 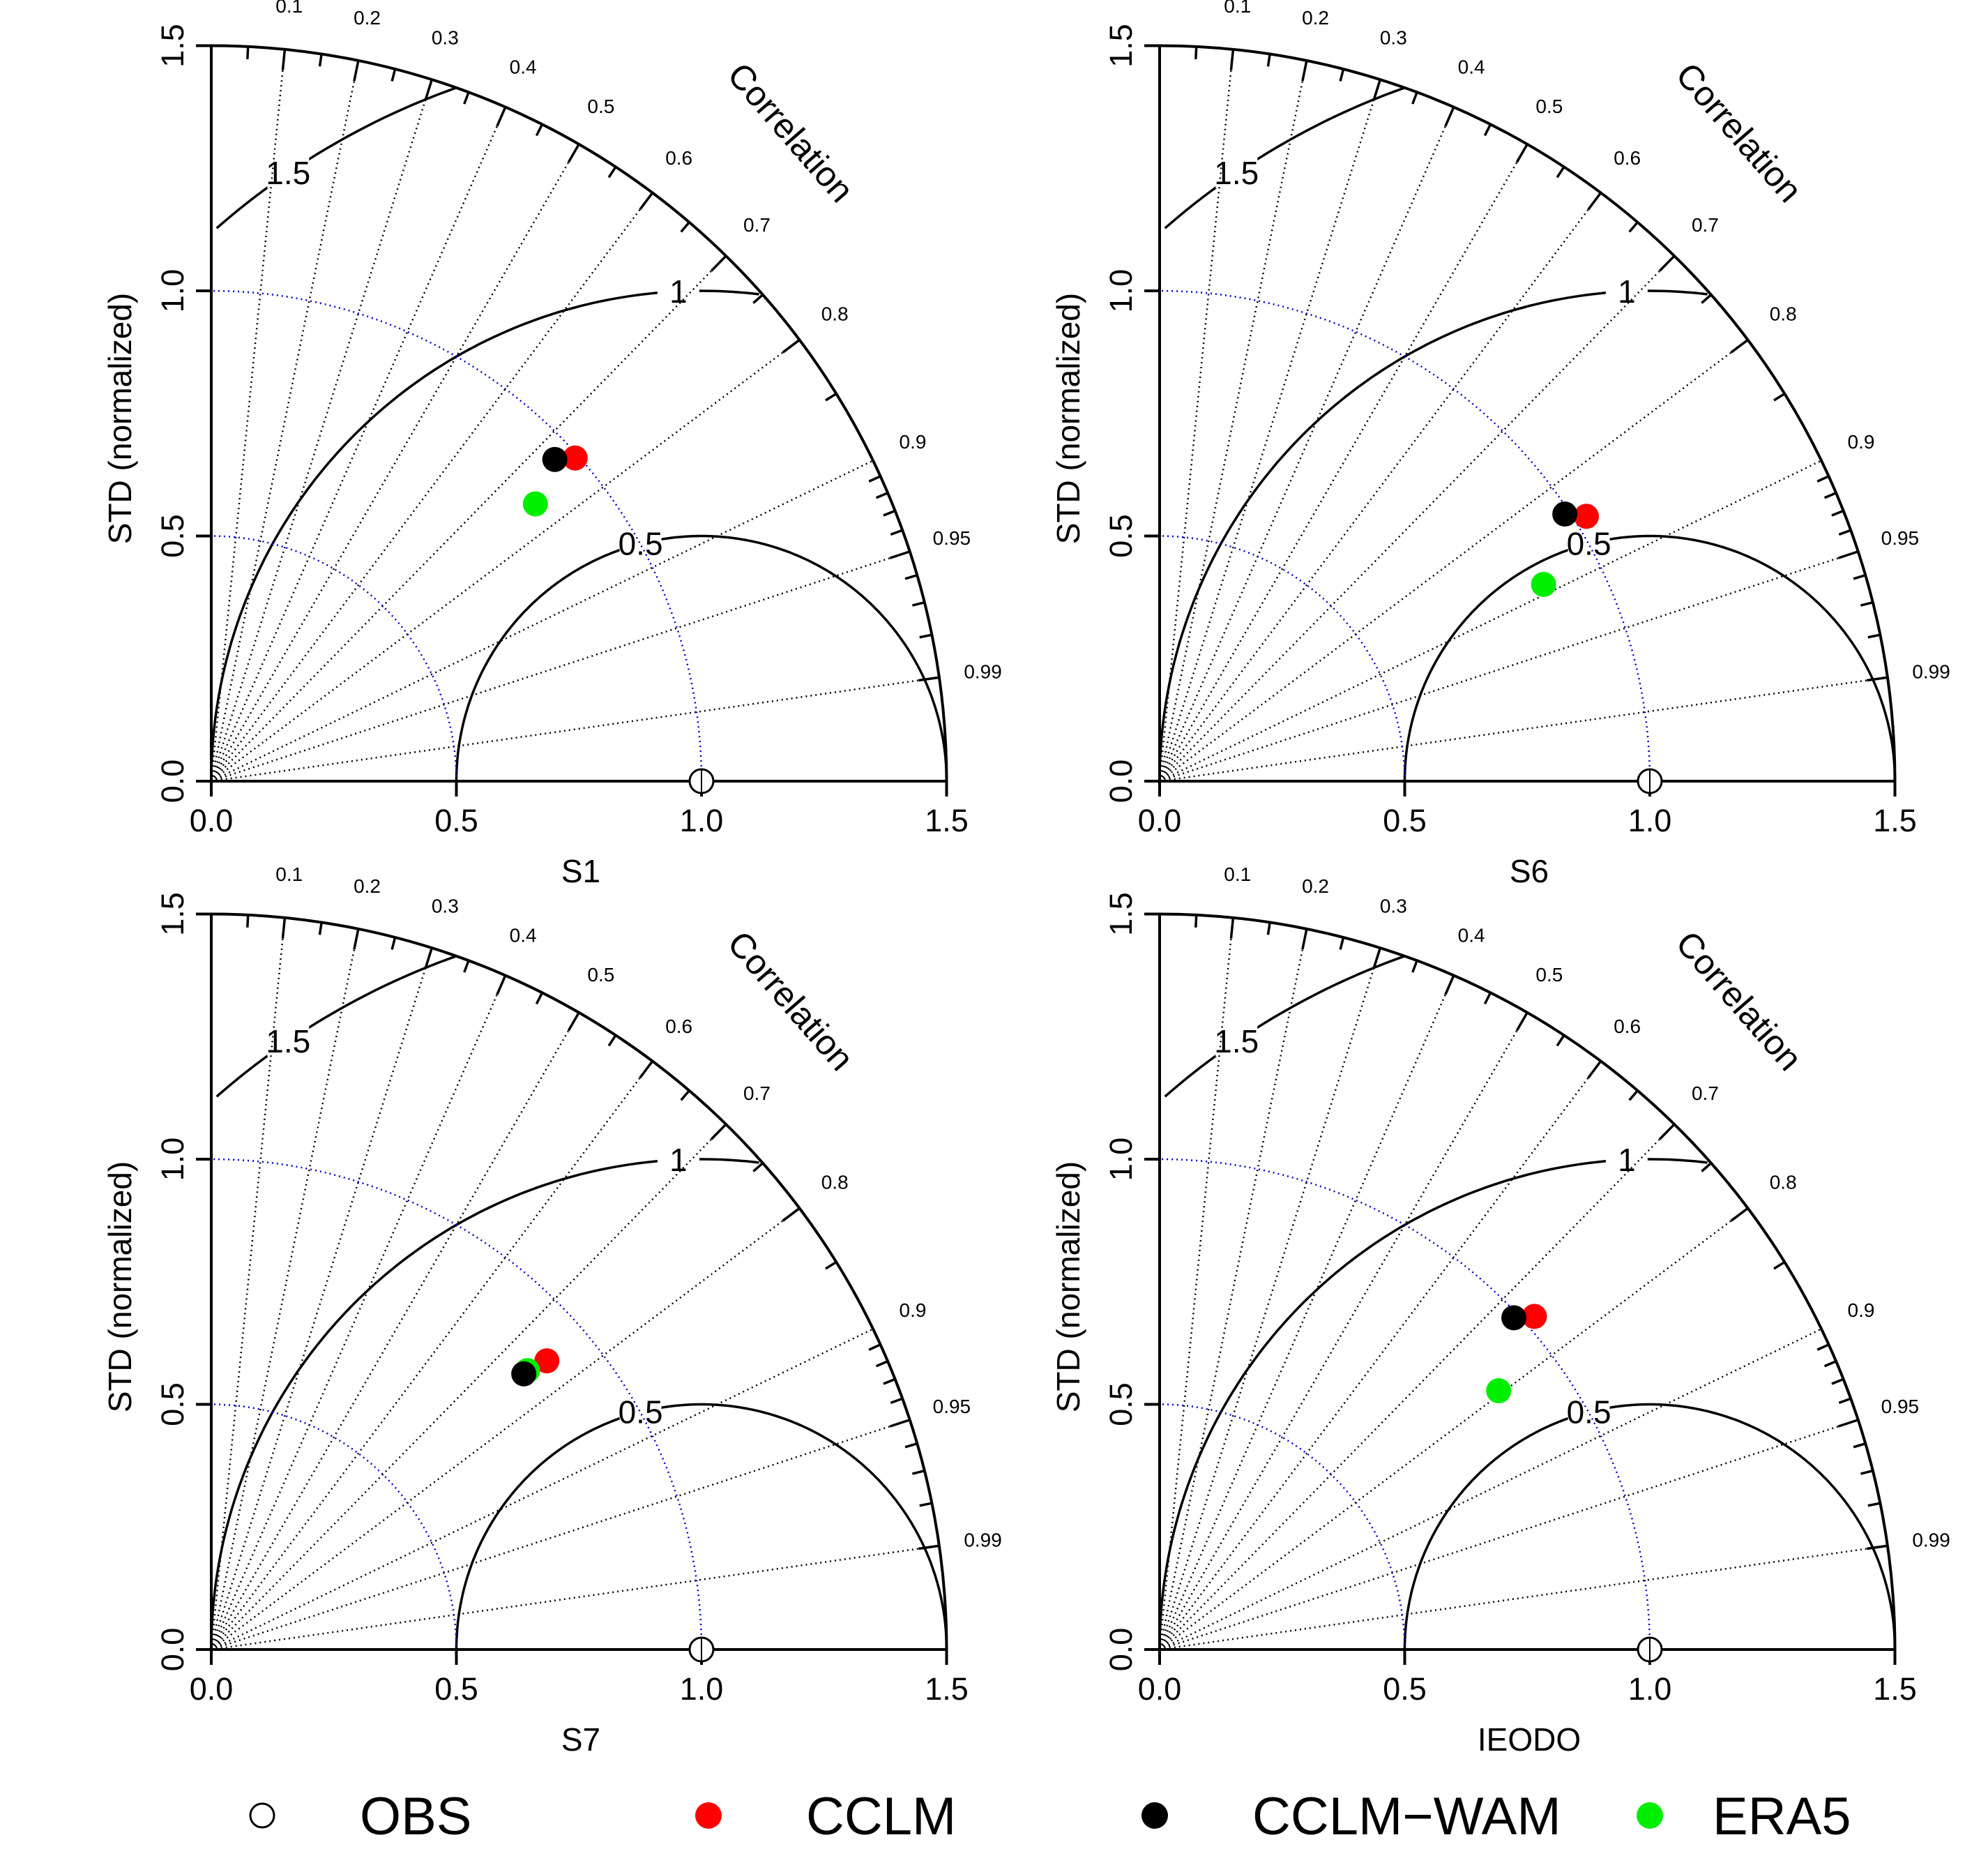 I want to click on corr-tick-label: 0.3, so click(x=446, y=906).